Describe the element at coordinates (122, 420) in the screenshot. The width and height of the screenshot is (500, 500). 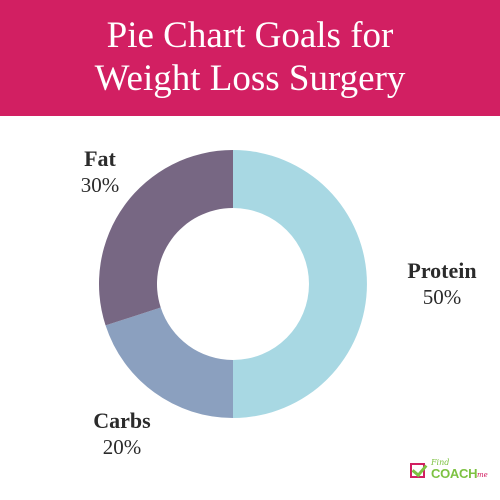
I see `label-carbs-name: Carbs` at that location.